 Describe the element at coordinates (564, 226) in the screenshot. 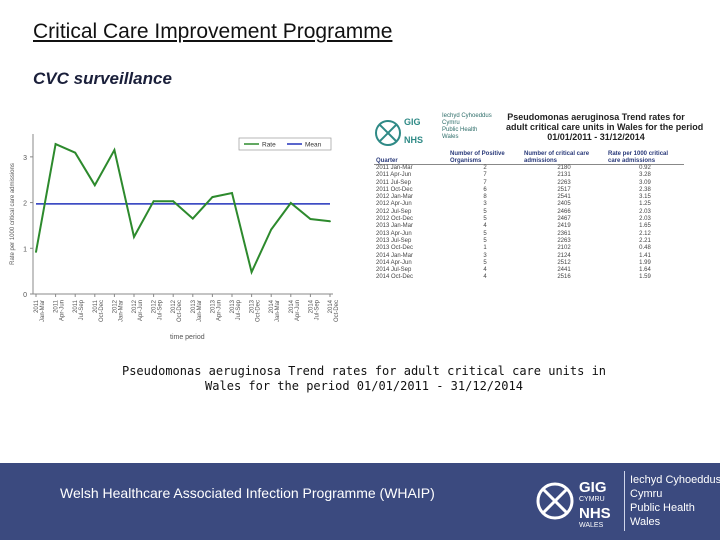

I see `table-cell: 2419` at that location.